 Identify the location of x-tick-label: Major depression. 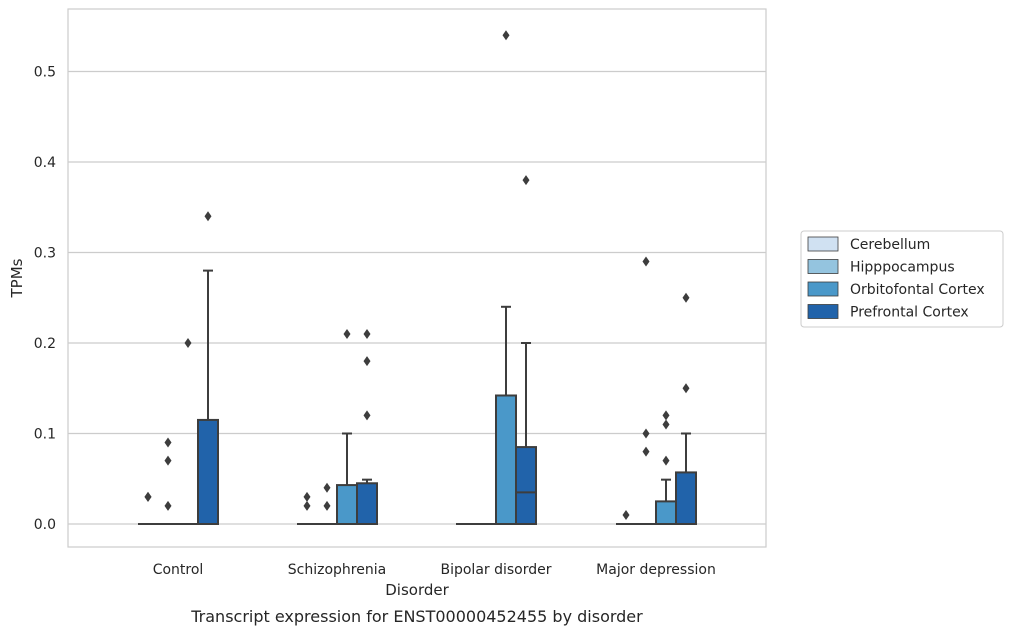
(656, 570).